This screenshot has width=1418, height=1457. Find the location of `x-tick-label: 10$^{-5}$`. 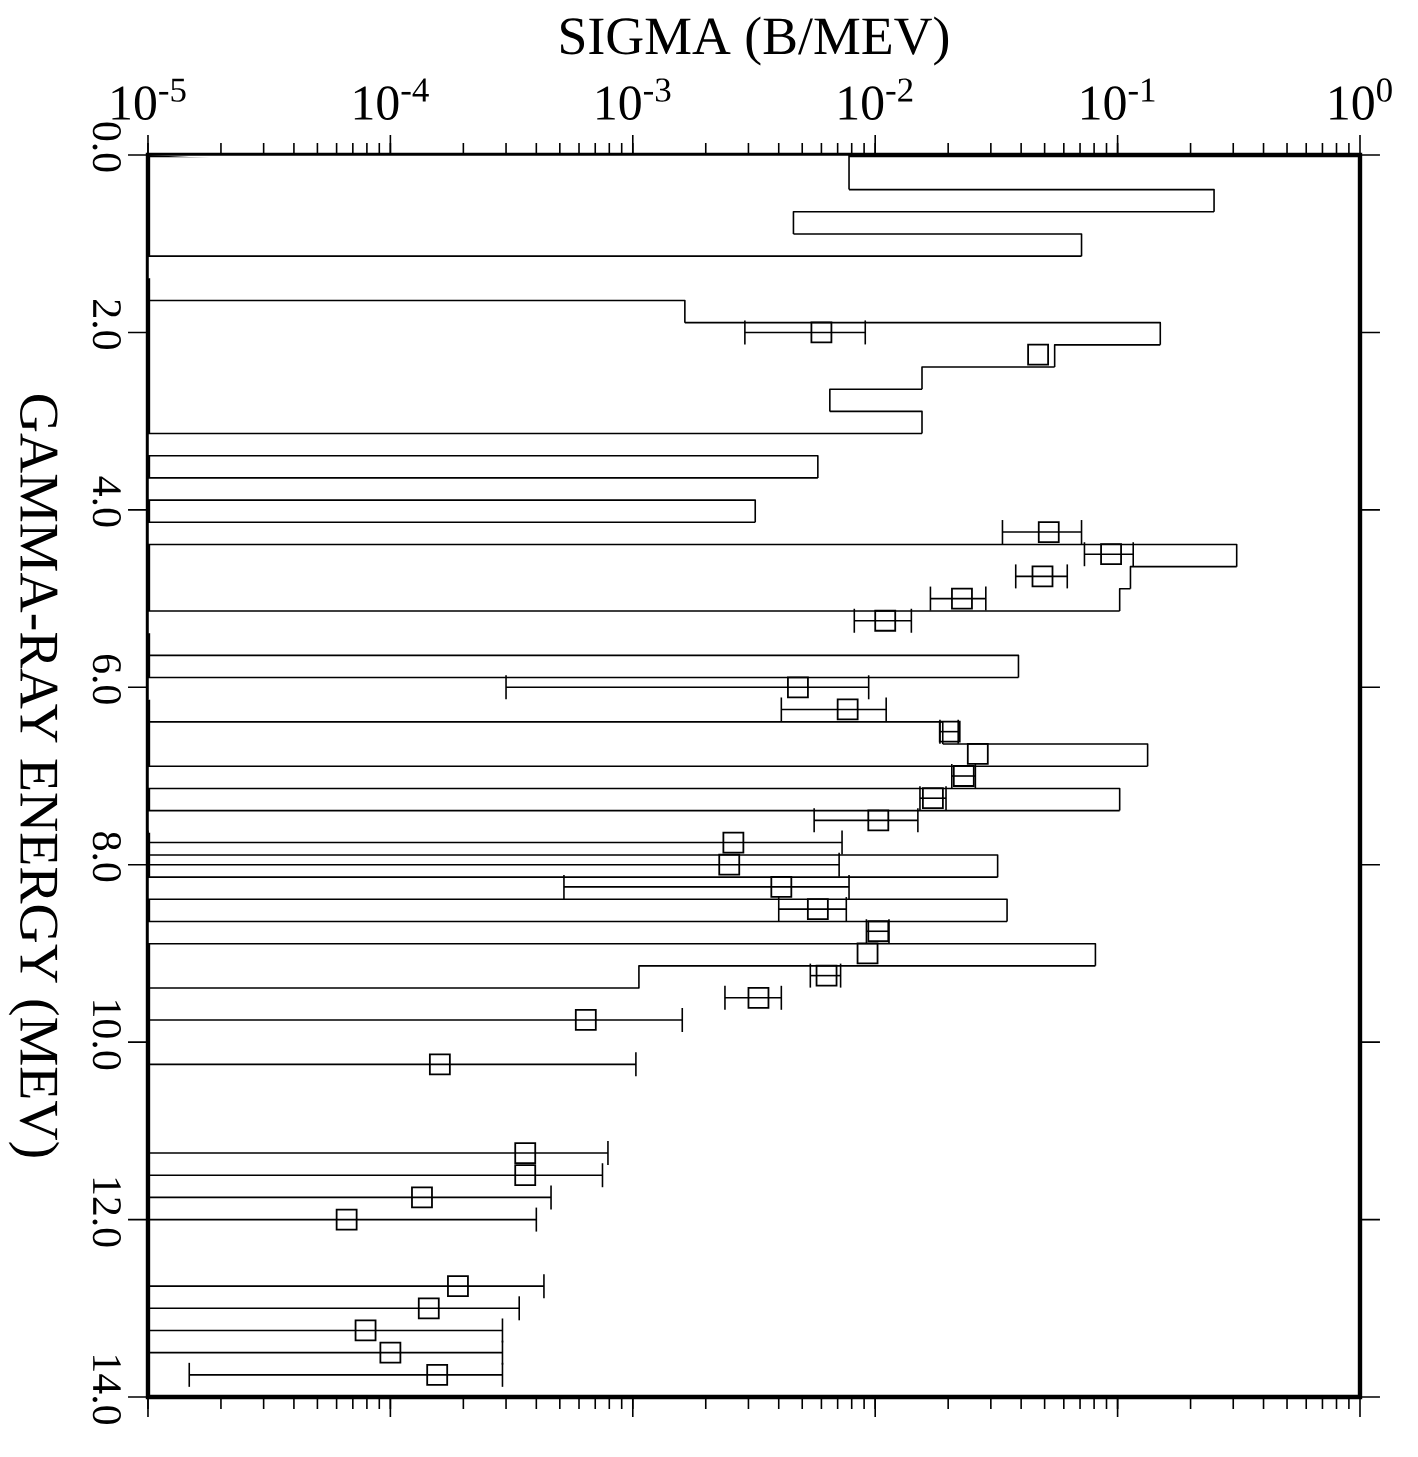

x-tick-label: 10$^{-5}$ is located at coordinates (149, 99).